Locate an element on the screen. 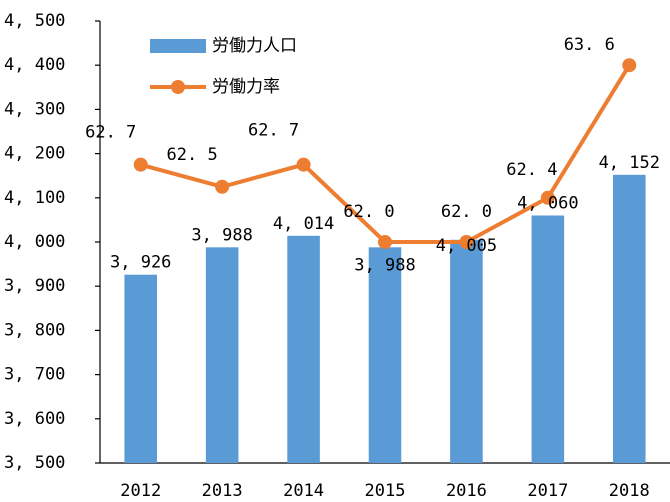  y-tick-label: 4, 100 is located at coordinates (34, 198).